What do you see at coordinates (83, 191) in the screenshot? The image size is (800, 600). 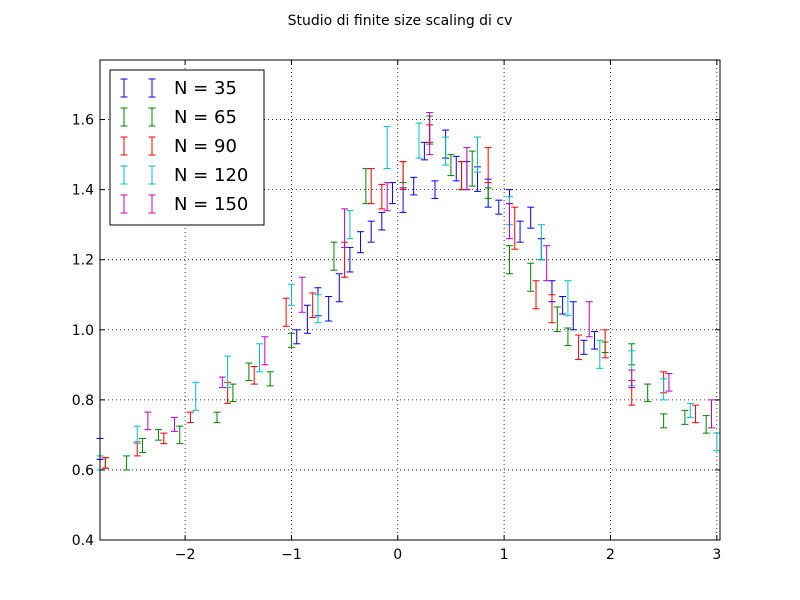 I see `y-tick-label: 1.4` at bounding box center [83, 191].